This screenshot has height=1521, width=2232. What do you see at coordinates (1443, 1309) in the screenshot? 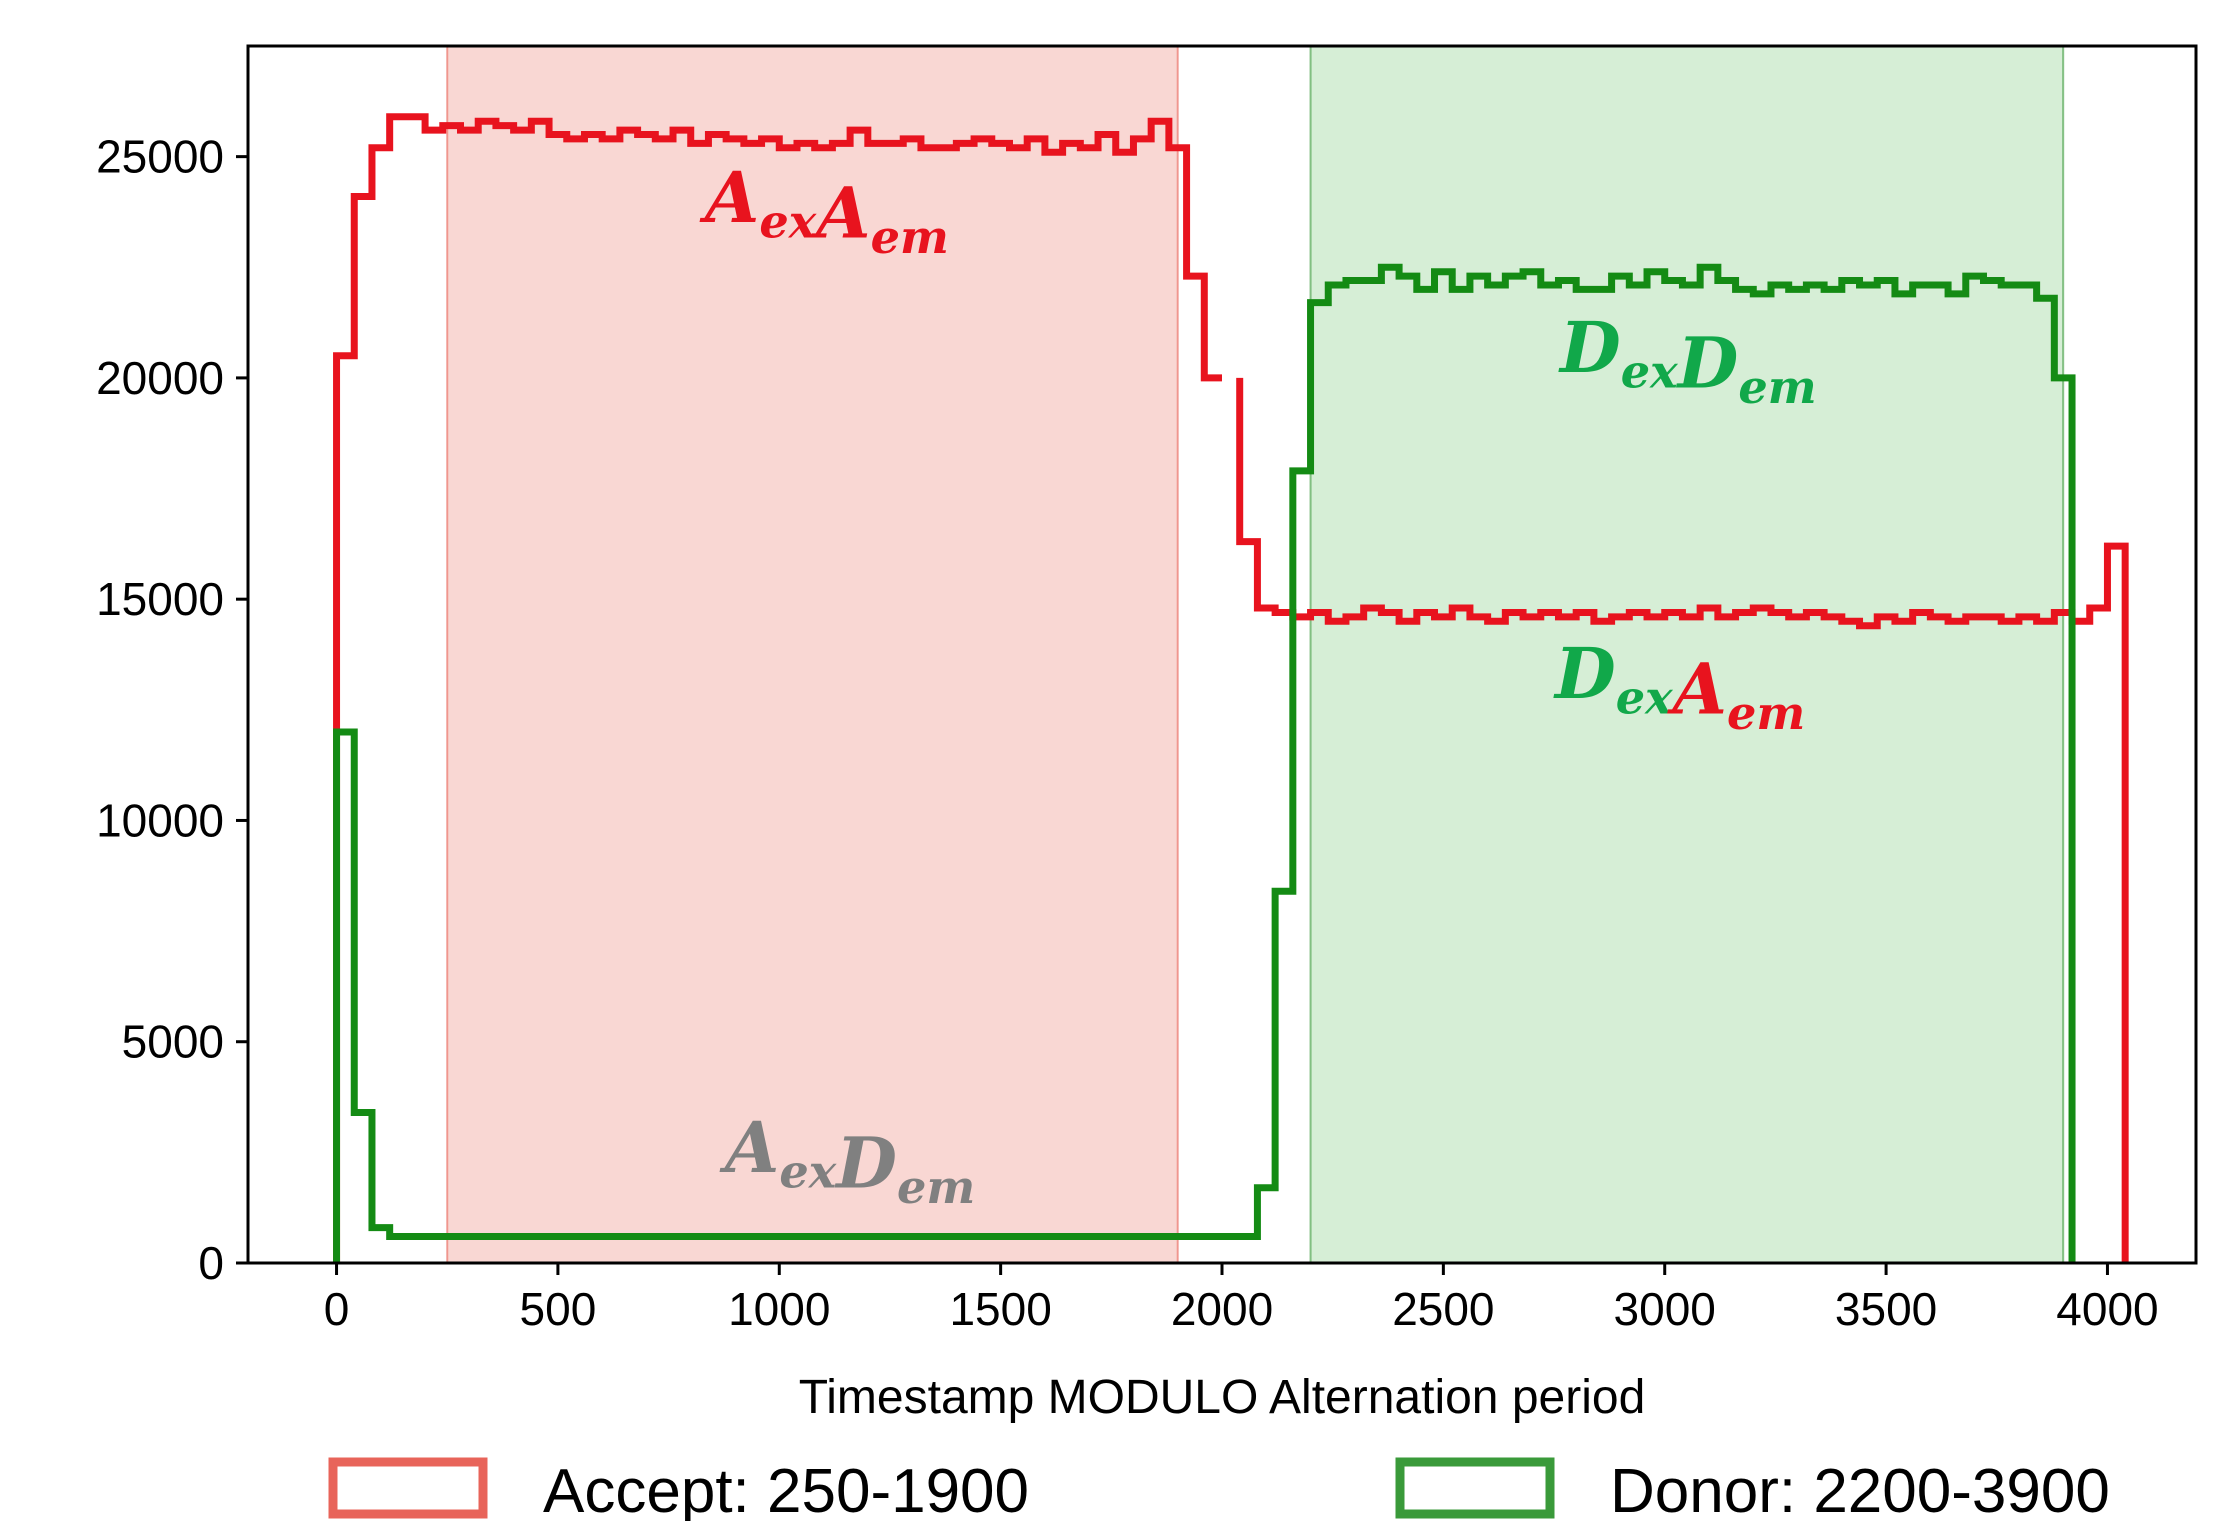
I see `x-tick-label: 2500` at bounding box center [1443, 1309].